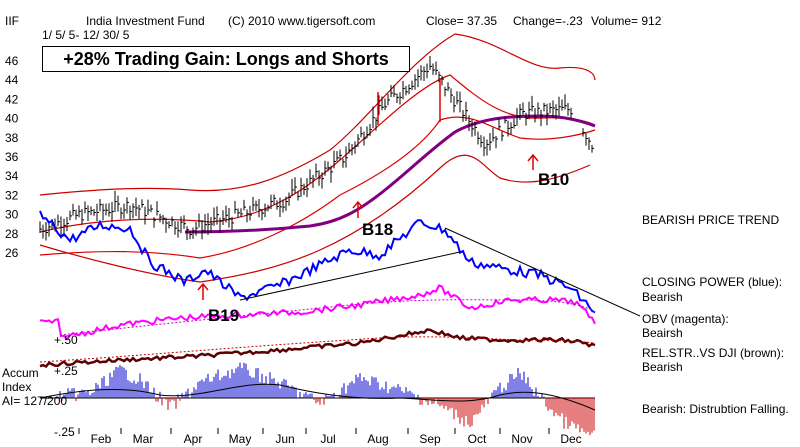  I want to click on change-value: Change=-.23, so click(548, 21).